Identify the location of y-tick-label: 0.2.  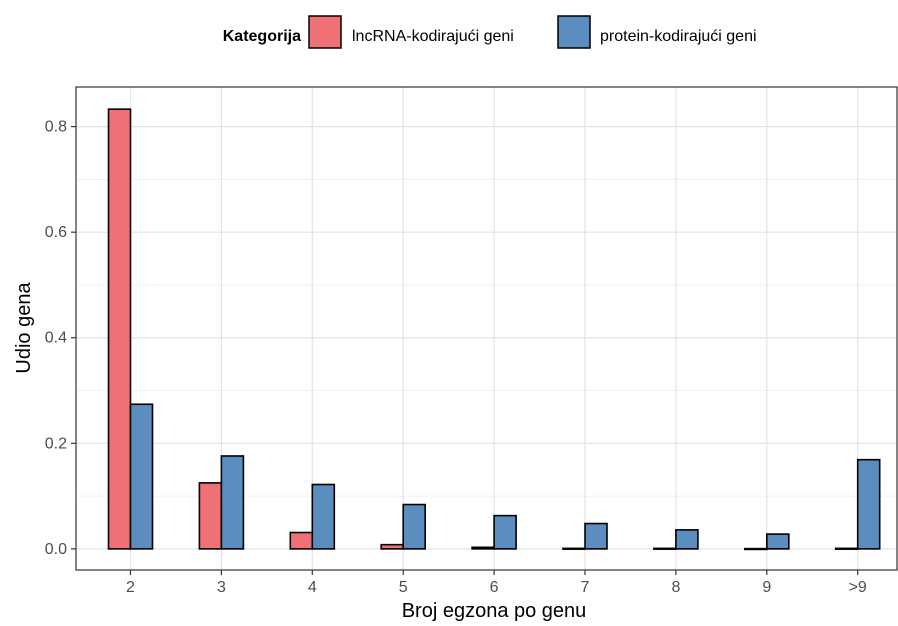
(56, 443).